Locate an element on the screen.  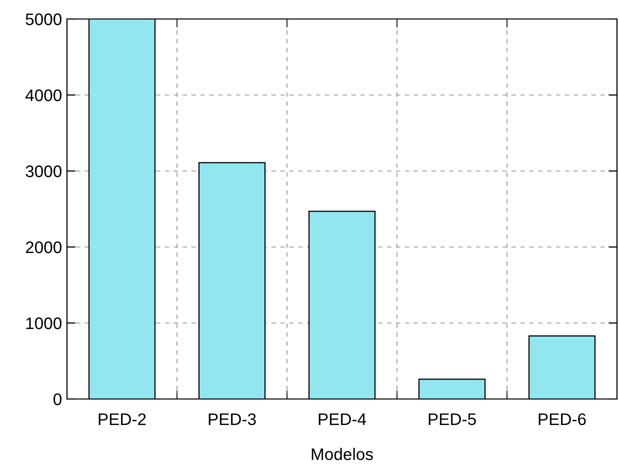
y-tick-label: 0 is located at coordinates (58, 399).